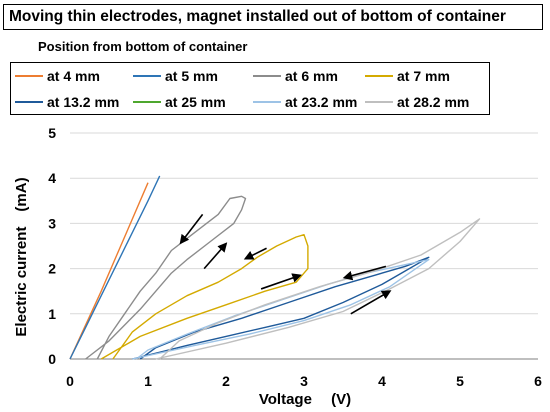 This screenshot has width=550, height=412. Describe the element at coordinates (52, 223) in the screenshot. I see `y-tick-label: 3` at that location.